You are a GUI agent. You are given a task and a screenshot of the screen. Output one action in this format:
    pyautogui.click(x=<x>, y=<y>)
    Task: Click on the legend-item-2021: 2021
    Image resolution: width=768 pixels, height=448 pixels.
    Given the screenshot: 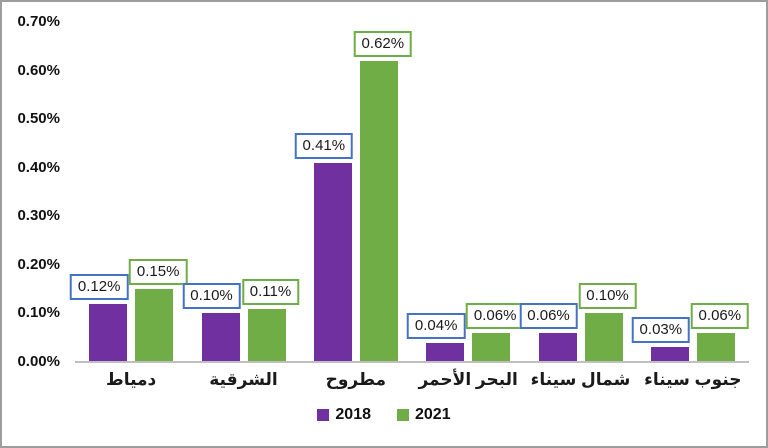 What is the action you would take?
    pyautogui.click(x=424, y=415)
    